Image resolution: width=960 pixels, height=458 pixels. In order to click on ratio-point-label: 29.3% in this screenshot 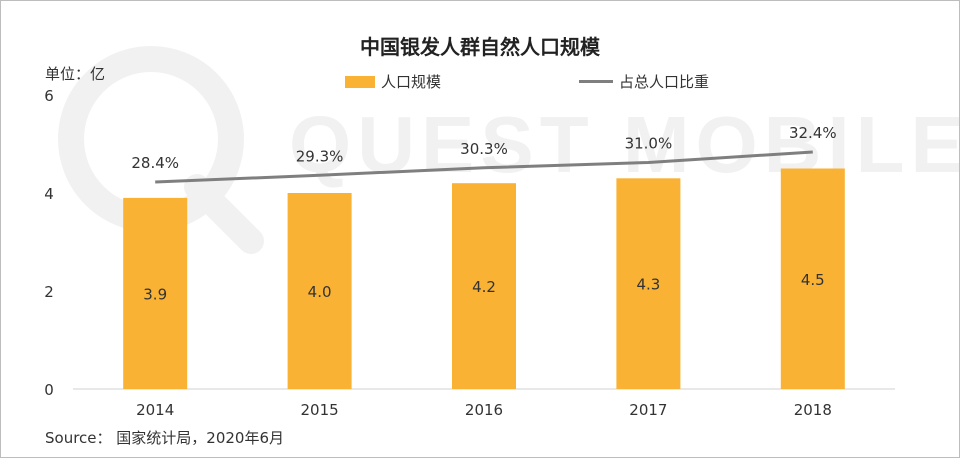, I will do `click(320, 156)`.